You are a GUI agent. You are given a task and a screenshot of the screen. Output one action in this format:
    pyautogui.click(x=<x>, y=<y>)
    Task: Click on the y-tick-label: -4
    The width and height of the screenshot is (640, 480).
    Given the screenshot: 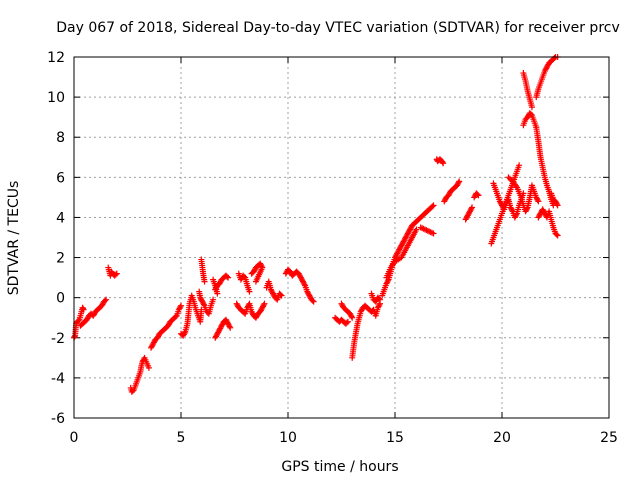 What is the action you would take?
    pyautogui.click(x=58, y=379)
    